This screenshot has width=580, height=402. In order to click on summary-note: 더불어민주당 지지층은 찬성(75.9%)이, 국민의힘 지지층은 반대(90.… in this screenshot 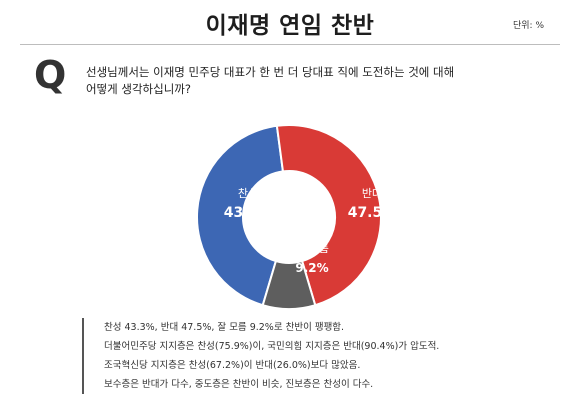, I will do `click(272, 346)`.